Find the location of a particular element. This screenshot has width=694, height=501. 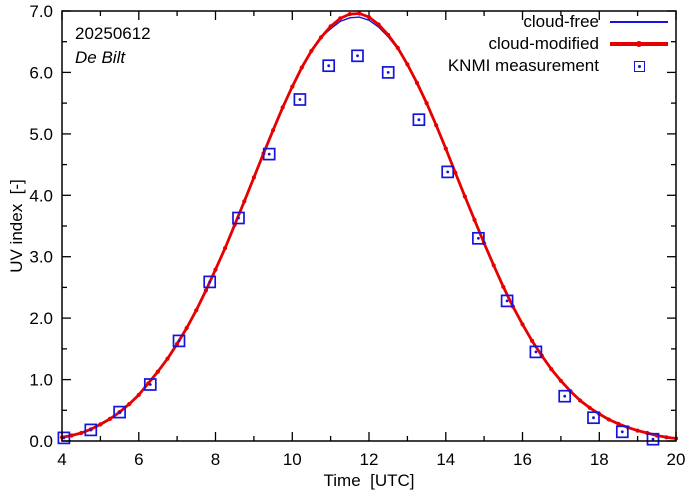

thin-line-sample-icon is located at coordinates (639, 22).